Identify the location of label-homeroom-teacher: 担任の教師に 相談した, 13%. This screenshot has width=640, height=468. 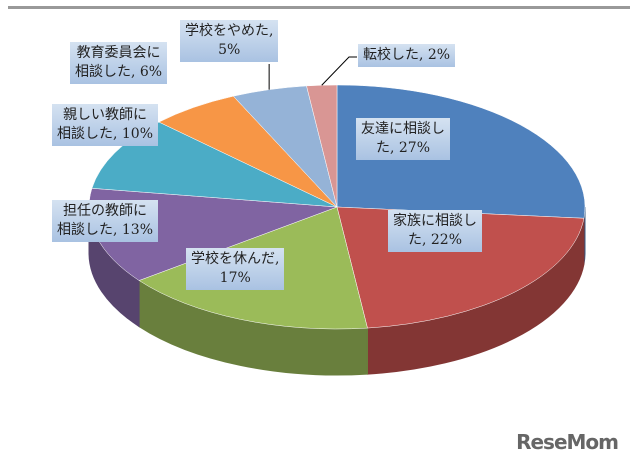
(105, 221).